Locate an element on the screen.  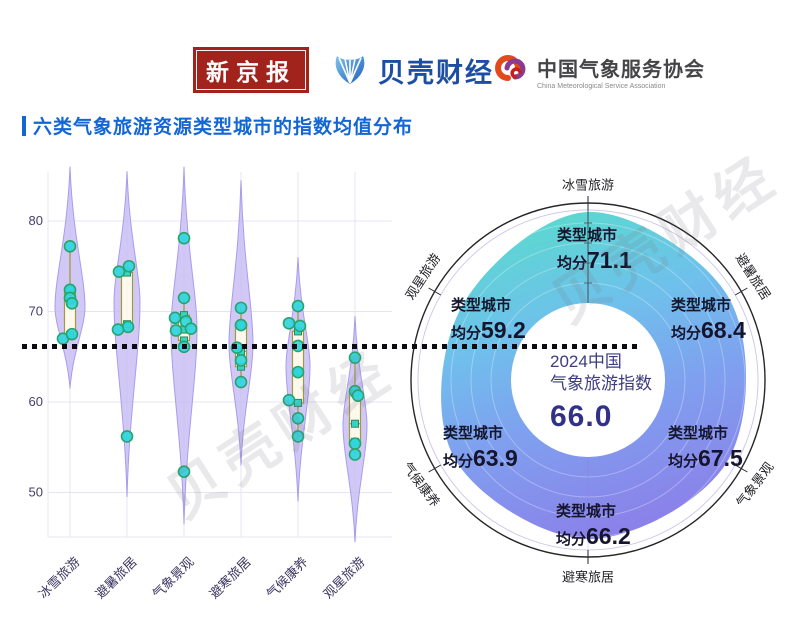
title-accent-bar is located at coordinates (24, 125).